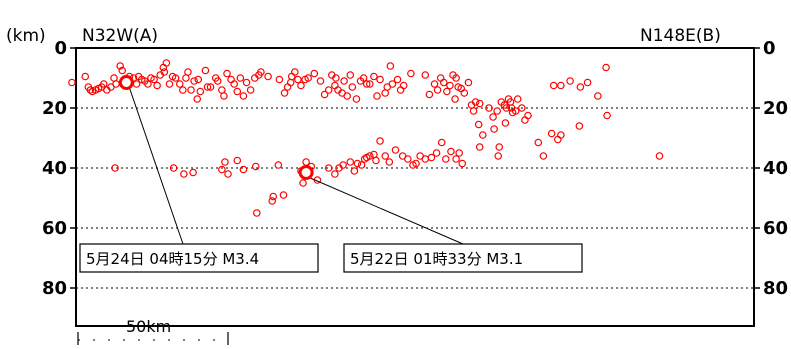  What do you see at coordinates (54, 108) in the screenshot?
I see `y-tick-label-left: 20` at bounding box center [54, 108].